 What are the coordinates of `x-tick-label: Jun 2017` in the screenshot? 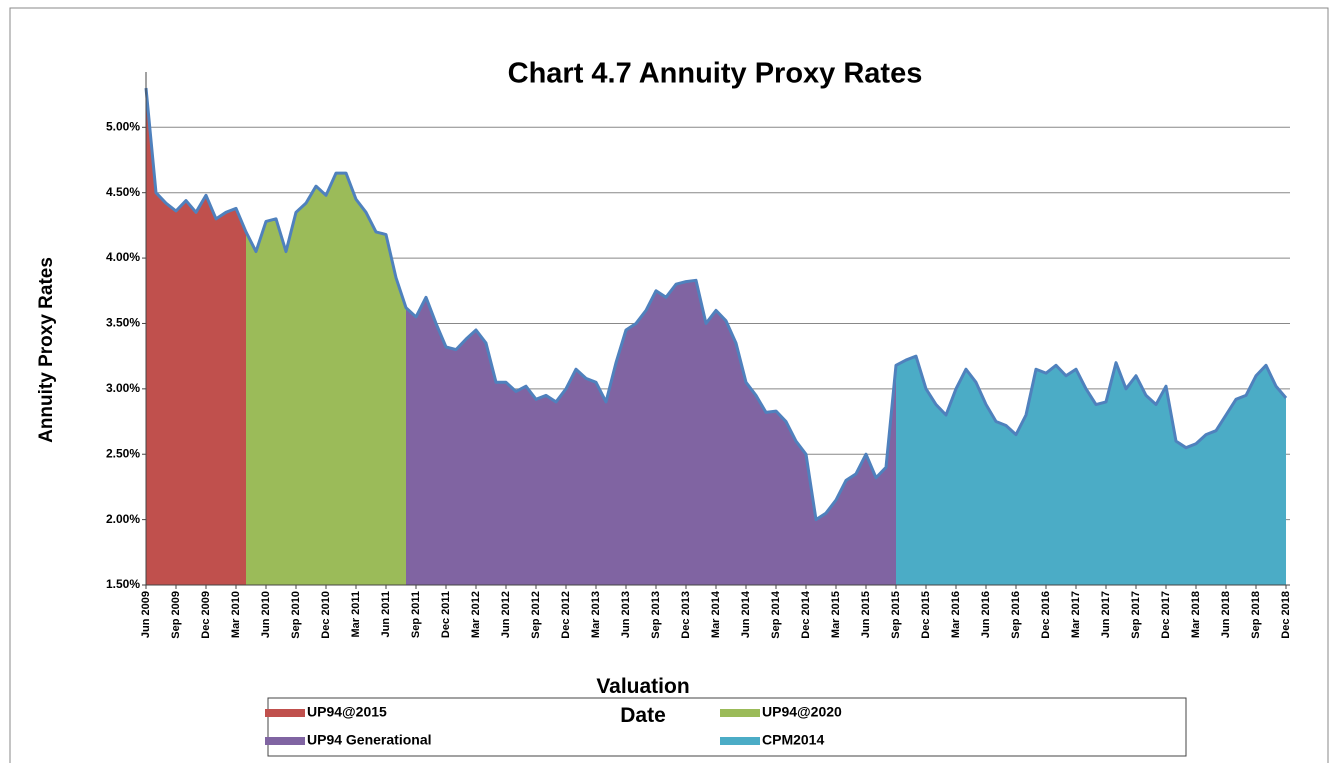 It's located at (1106, 614).